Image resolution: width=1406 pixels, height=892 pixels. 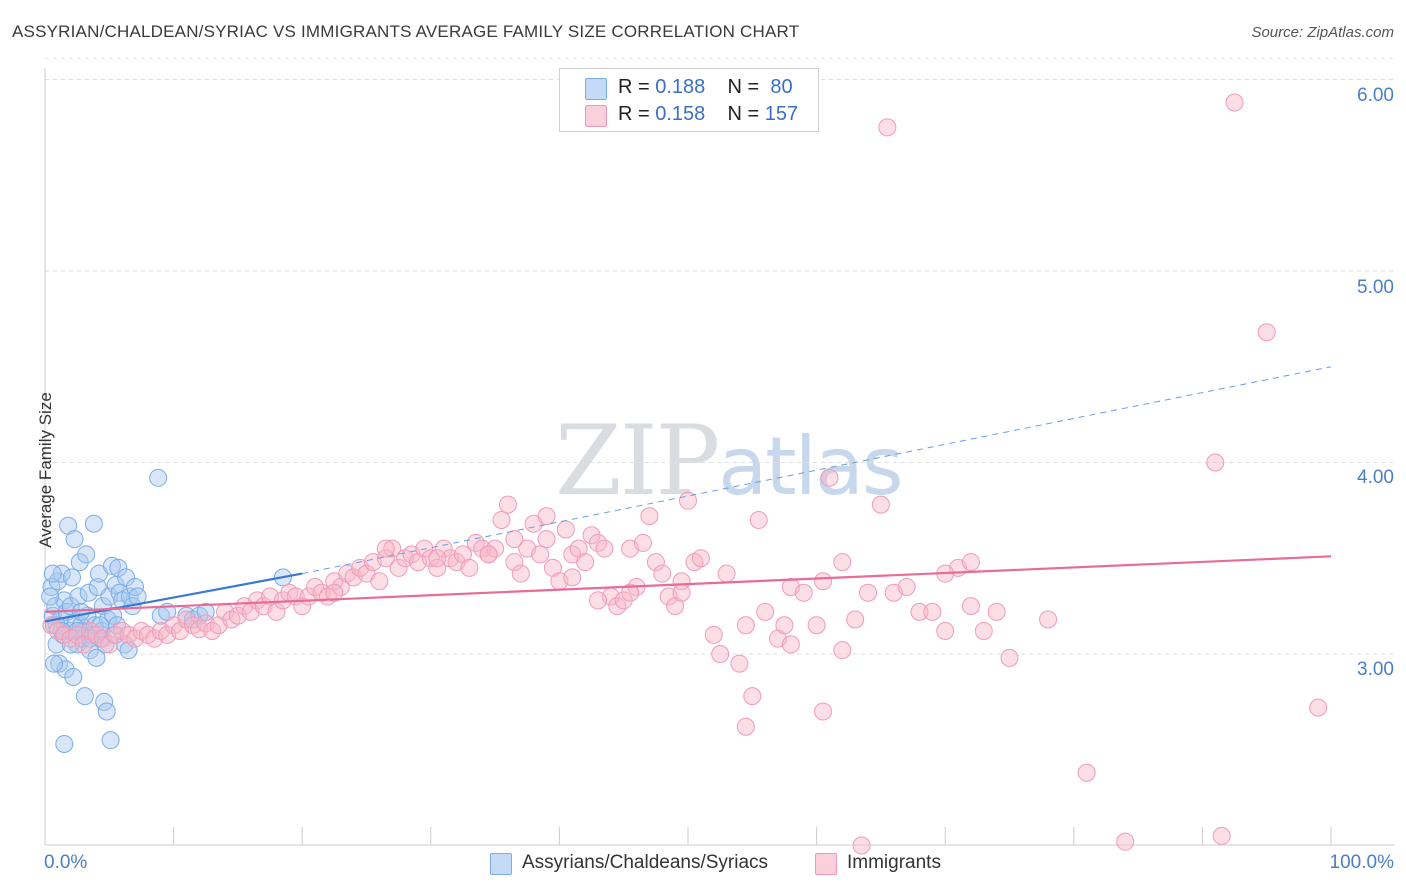 What do you see at coordinates (1375, 669) in the screenshot?
I see `y-tick-label: 3.00` at bounding box center [1375, 669].